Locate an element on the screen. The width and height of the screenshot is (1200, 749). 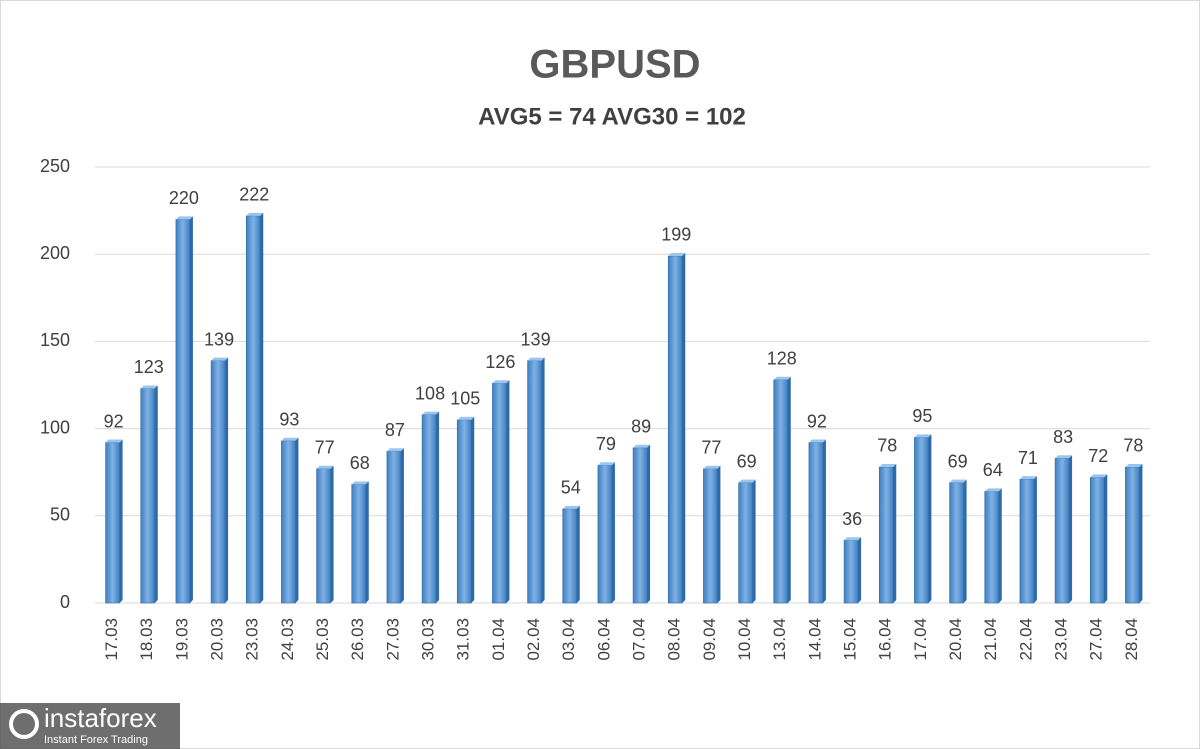
x-tick-label: 13.04 is located at coordinates (779, 639).